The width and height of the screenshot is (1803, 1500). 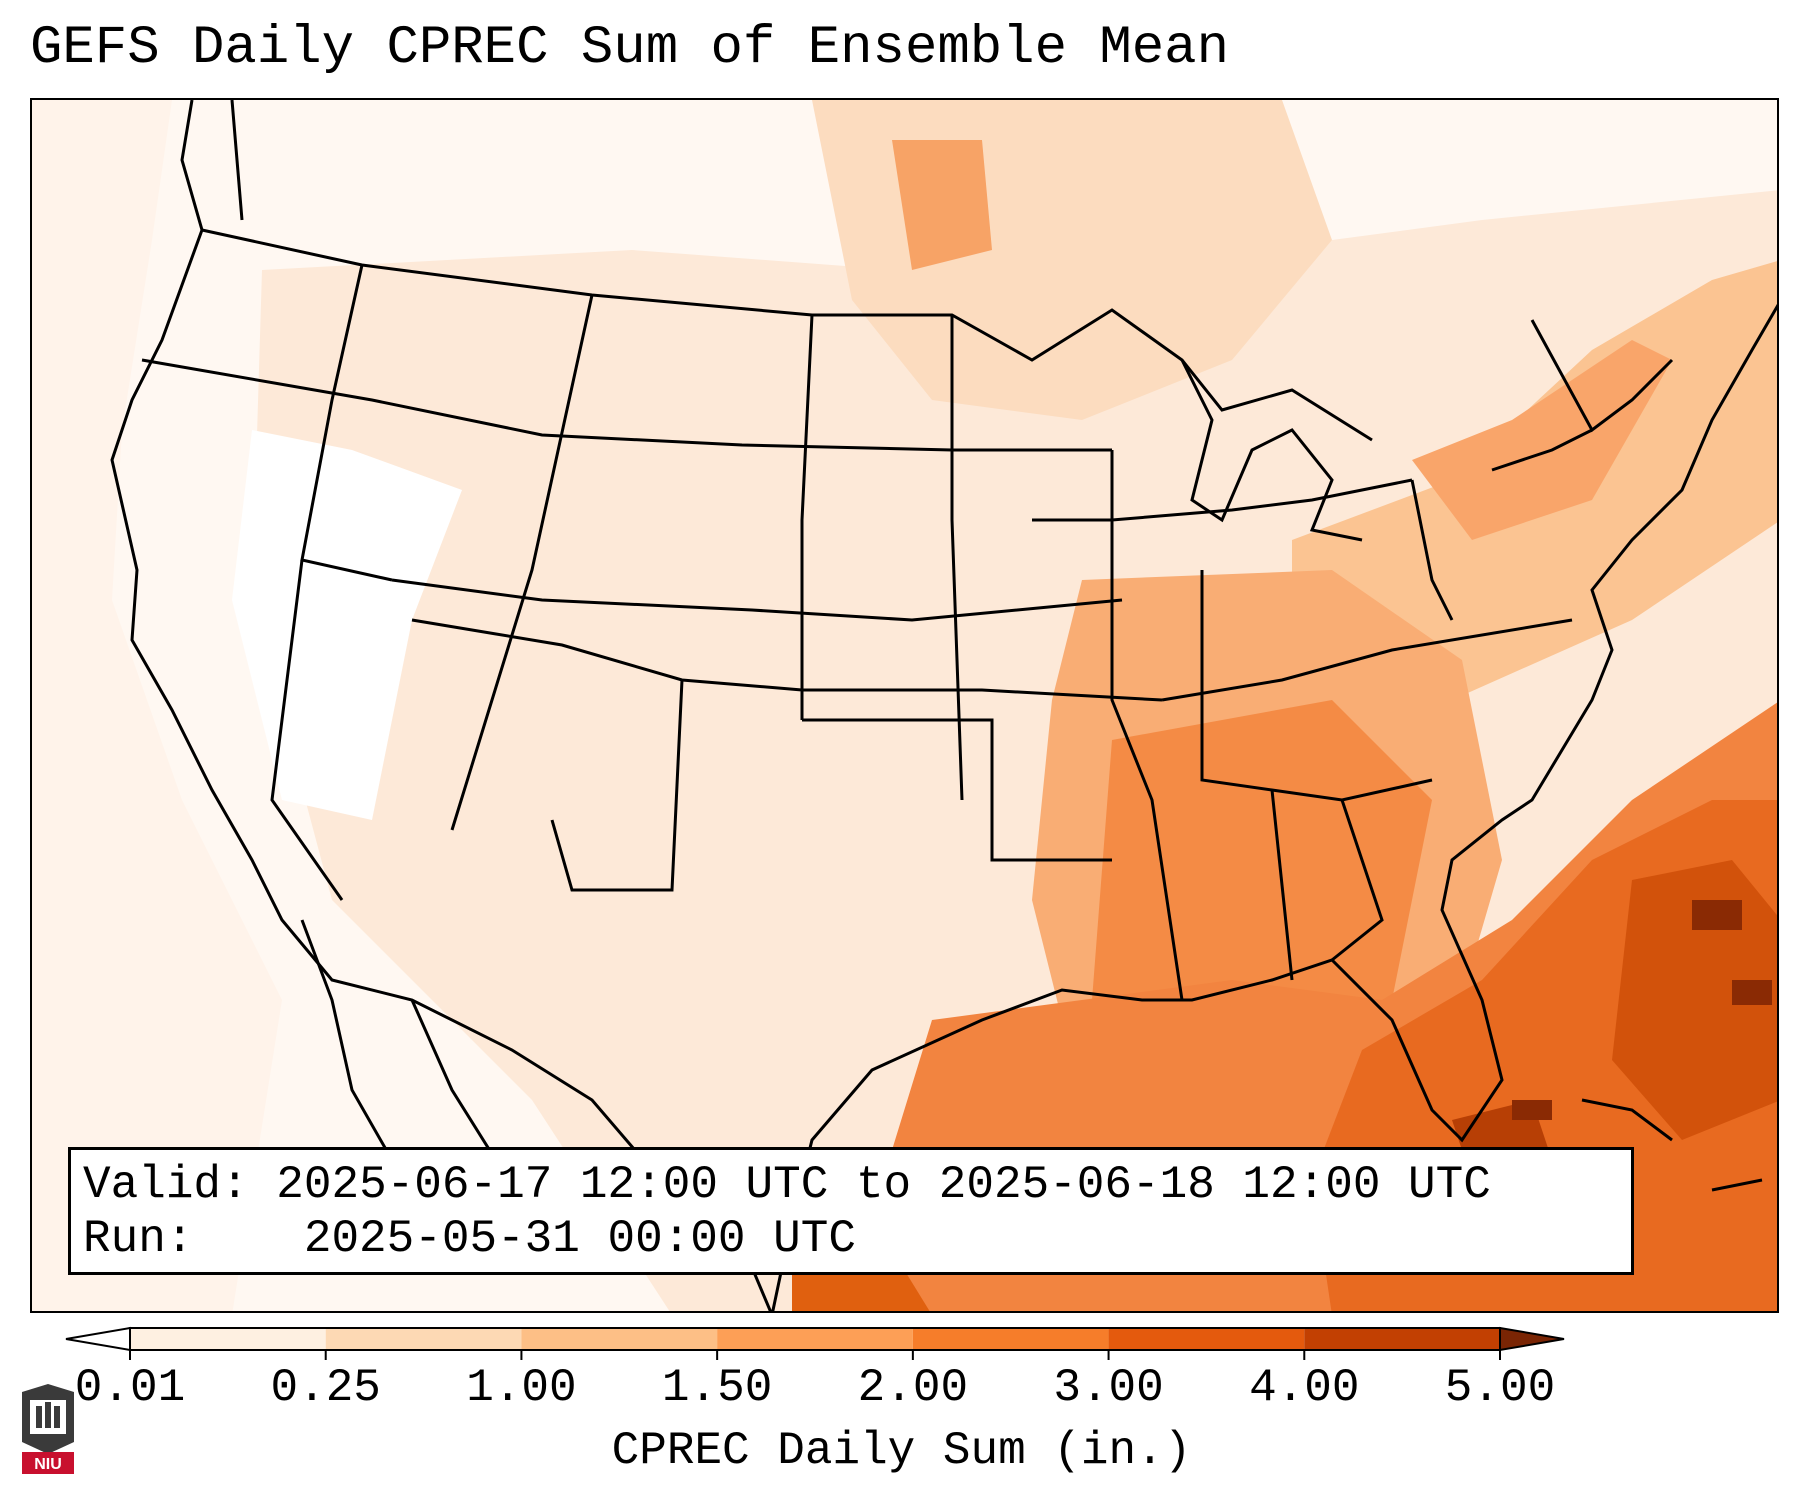 I want to click on colorbar-tick-label: 0.01, so click(x=130, y=1388).